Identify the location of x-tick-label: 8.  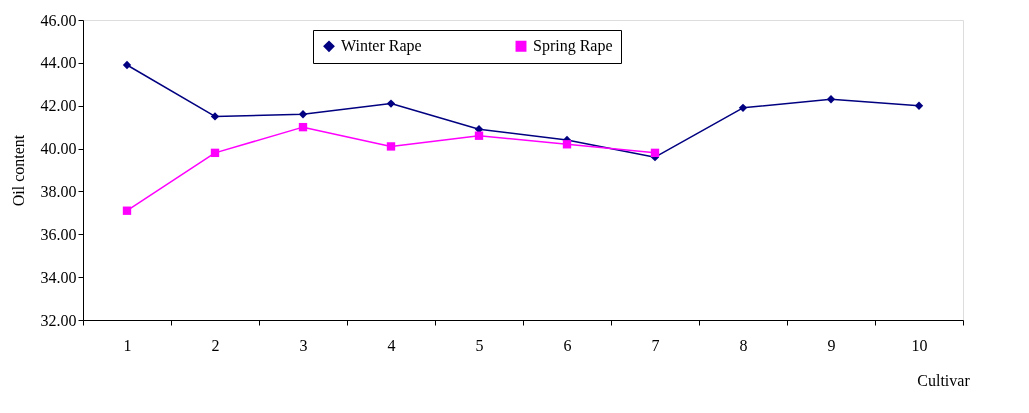
(743, 345).